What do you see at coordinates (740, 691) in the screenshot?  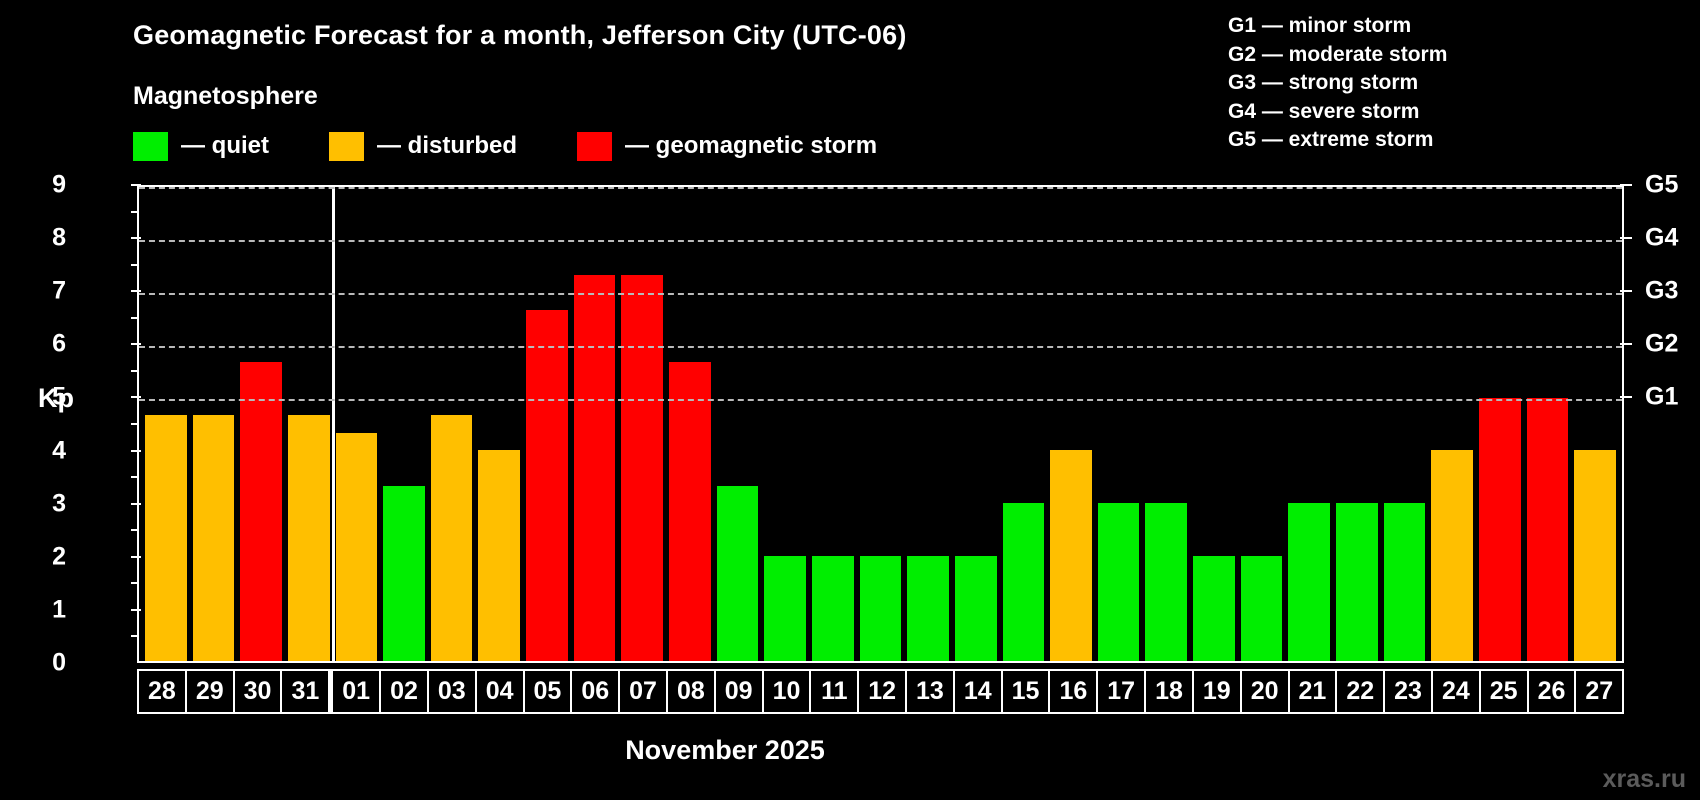 I see `day-label-09: 09` at bounding box center [740, 691].